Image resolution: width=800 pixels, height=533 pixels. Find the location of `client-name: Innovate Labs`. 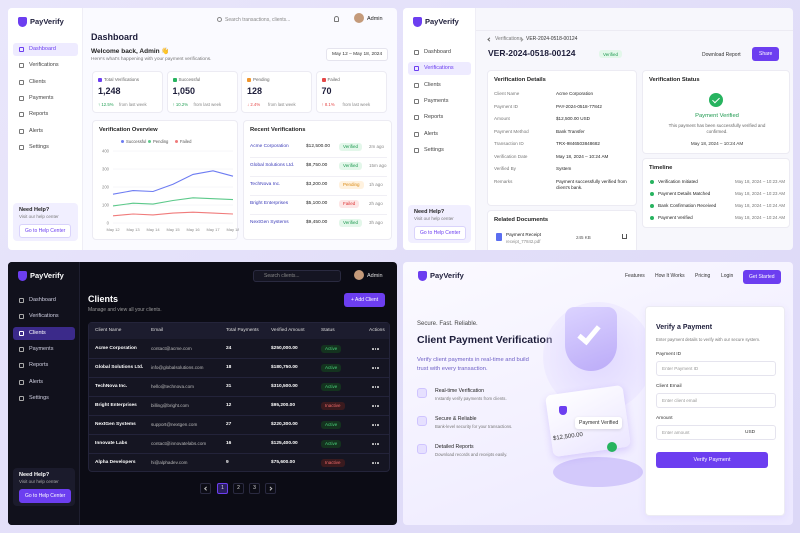

client-name: Innovate Labs is located at coordinates (111, 443).